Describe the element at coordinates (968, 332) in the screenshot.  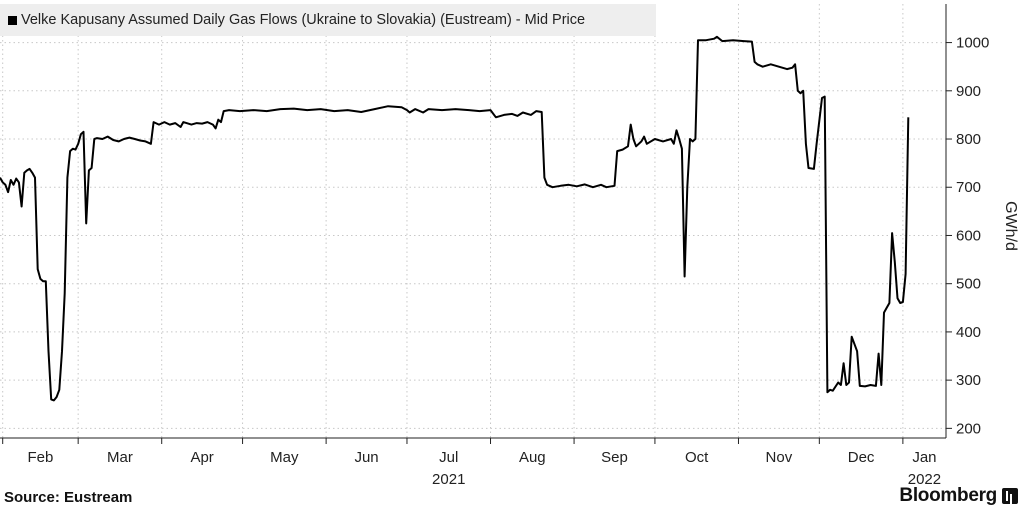
I see `y-tick-label: 400` at that location.